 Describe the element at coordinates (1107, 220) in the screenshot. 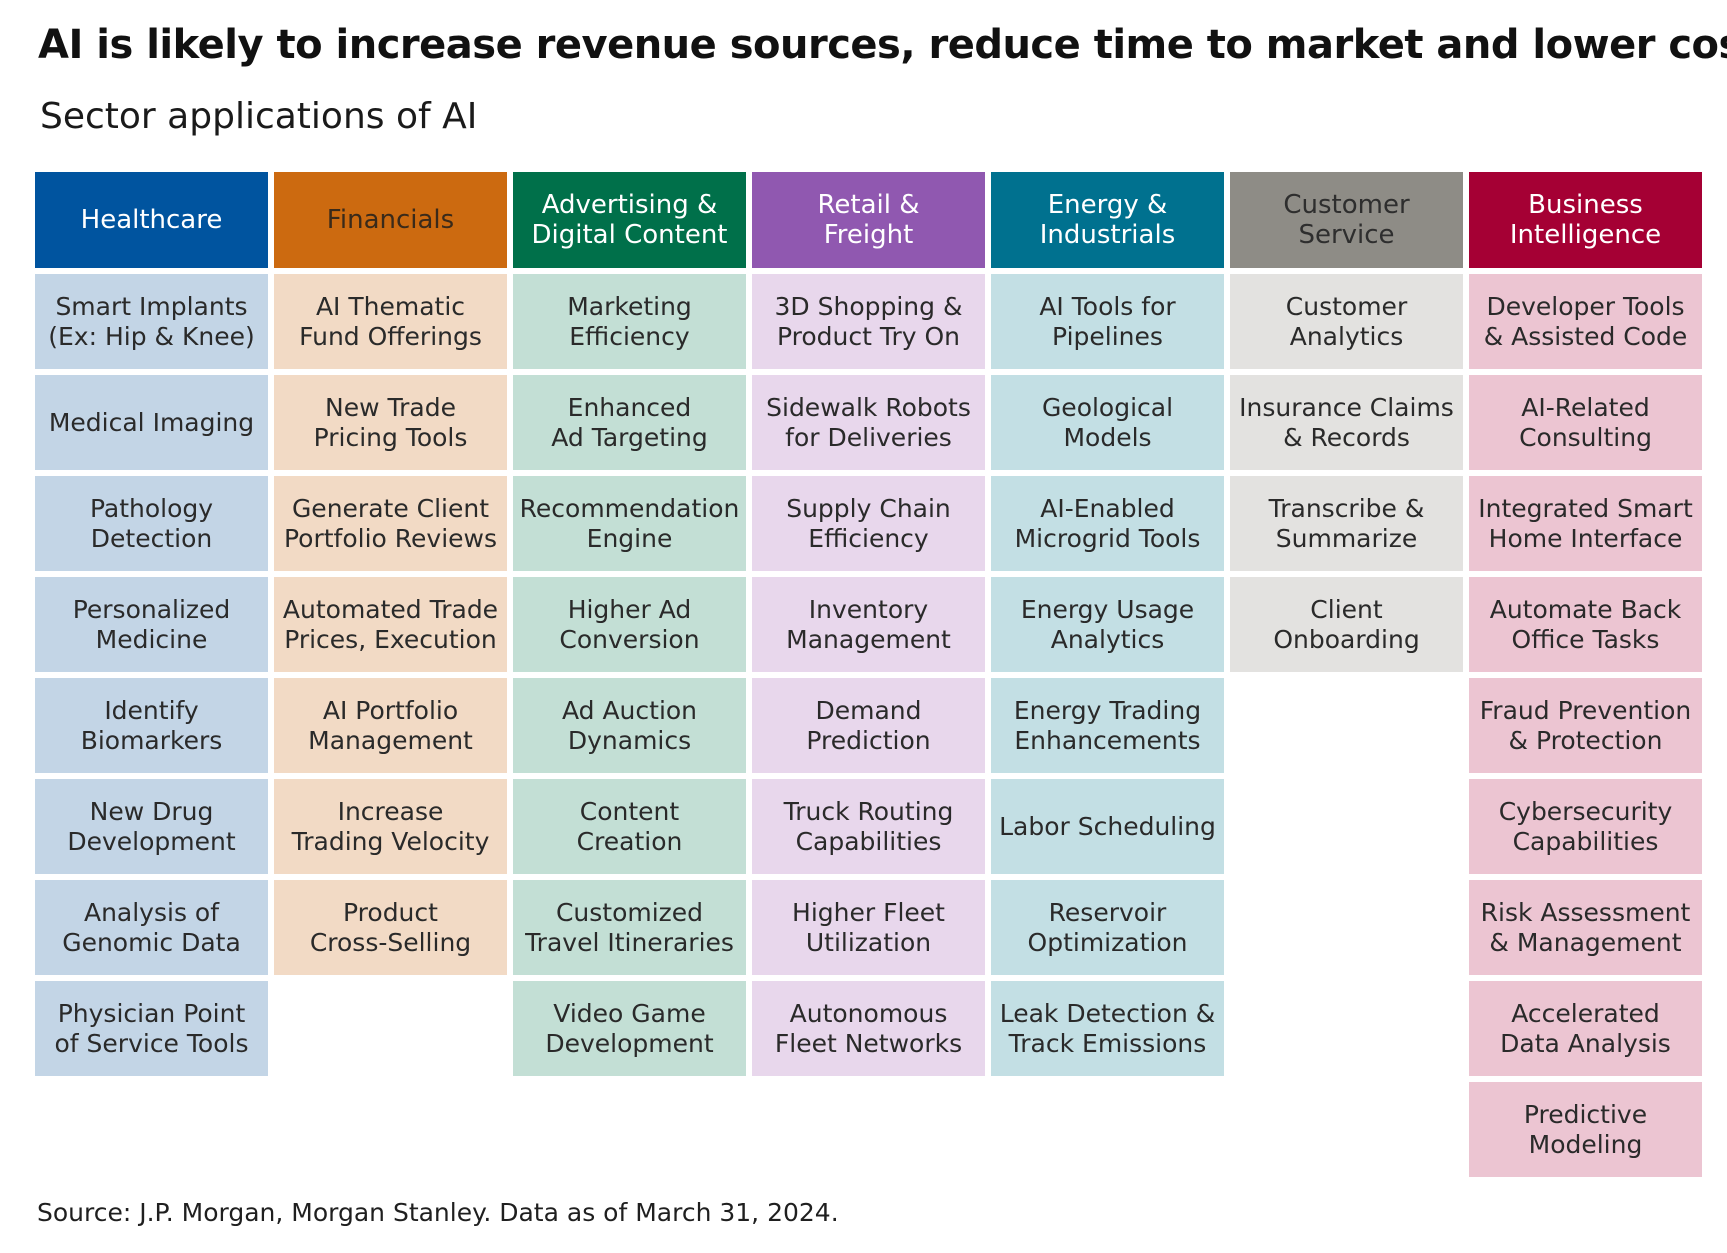

I see `sector-header: Energy & Industrials` at that location.